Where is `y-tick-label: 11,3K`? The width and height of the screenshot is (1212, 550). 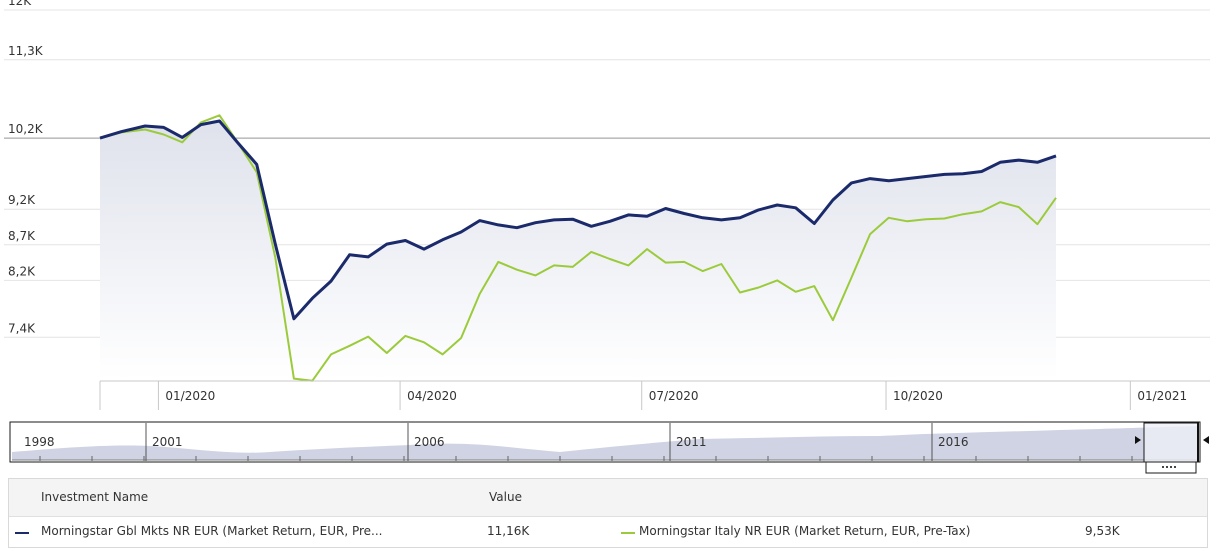 y-tick-label: 11,3K is located at coordinates (26, 51).